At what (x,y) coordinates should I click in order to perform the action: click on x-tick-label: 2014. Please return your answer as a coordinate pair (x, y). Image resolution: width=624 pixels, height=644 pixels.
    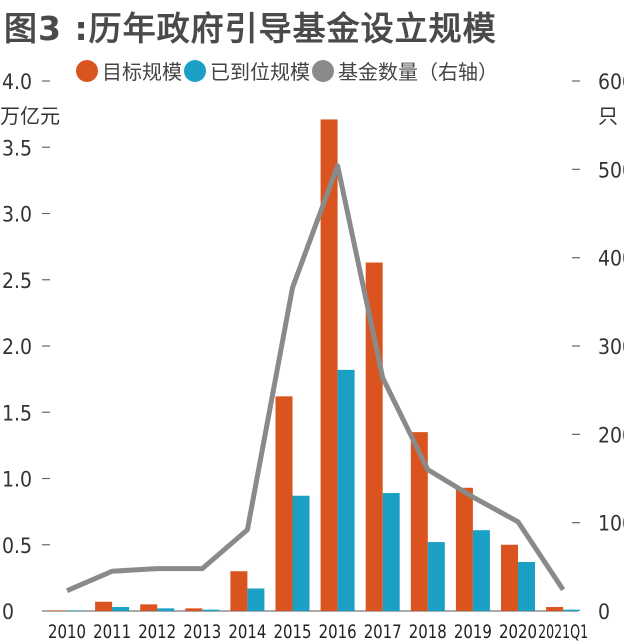
    Looking at the image, I should click on (247, 632).